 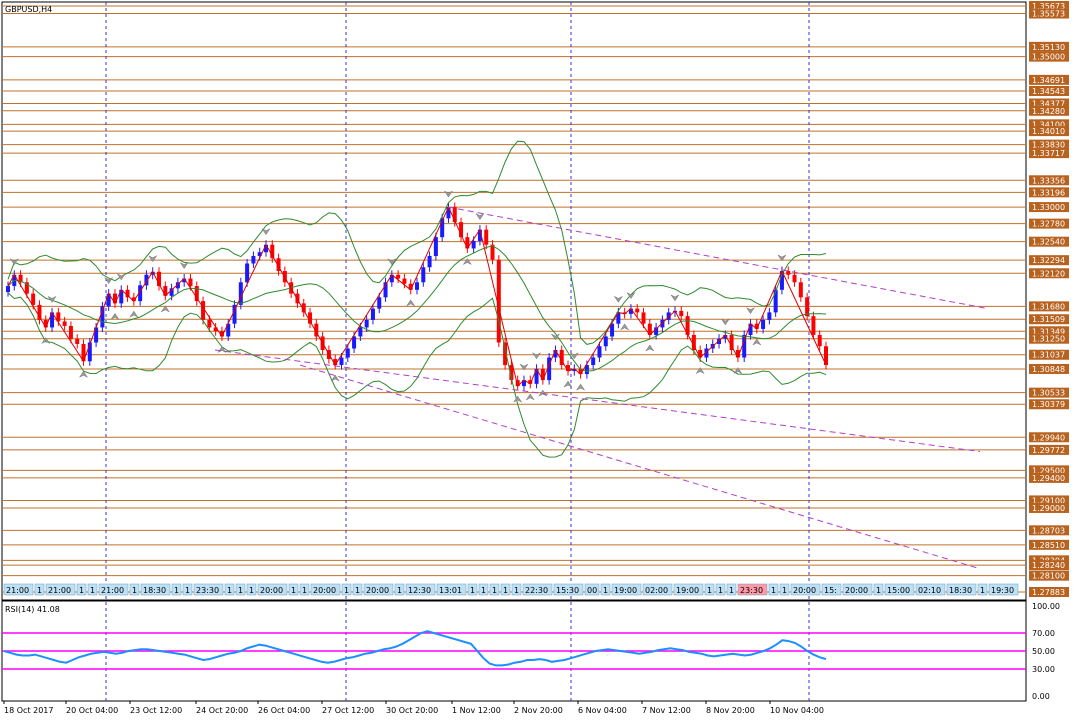 I want to click on event-marker: 02:10, so click(x=930, y=589).